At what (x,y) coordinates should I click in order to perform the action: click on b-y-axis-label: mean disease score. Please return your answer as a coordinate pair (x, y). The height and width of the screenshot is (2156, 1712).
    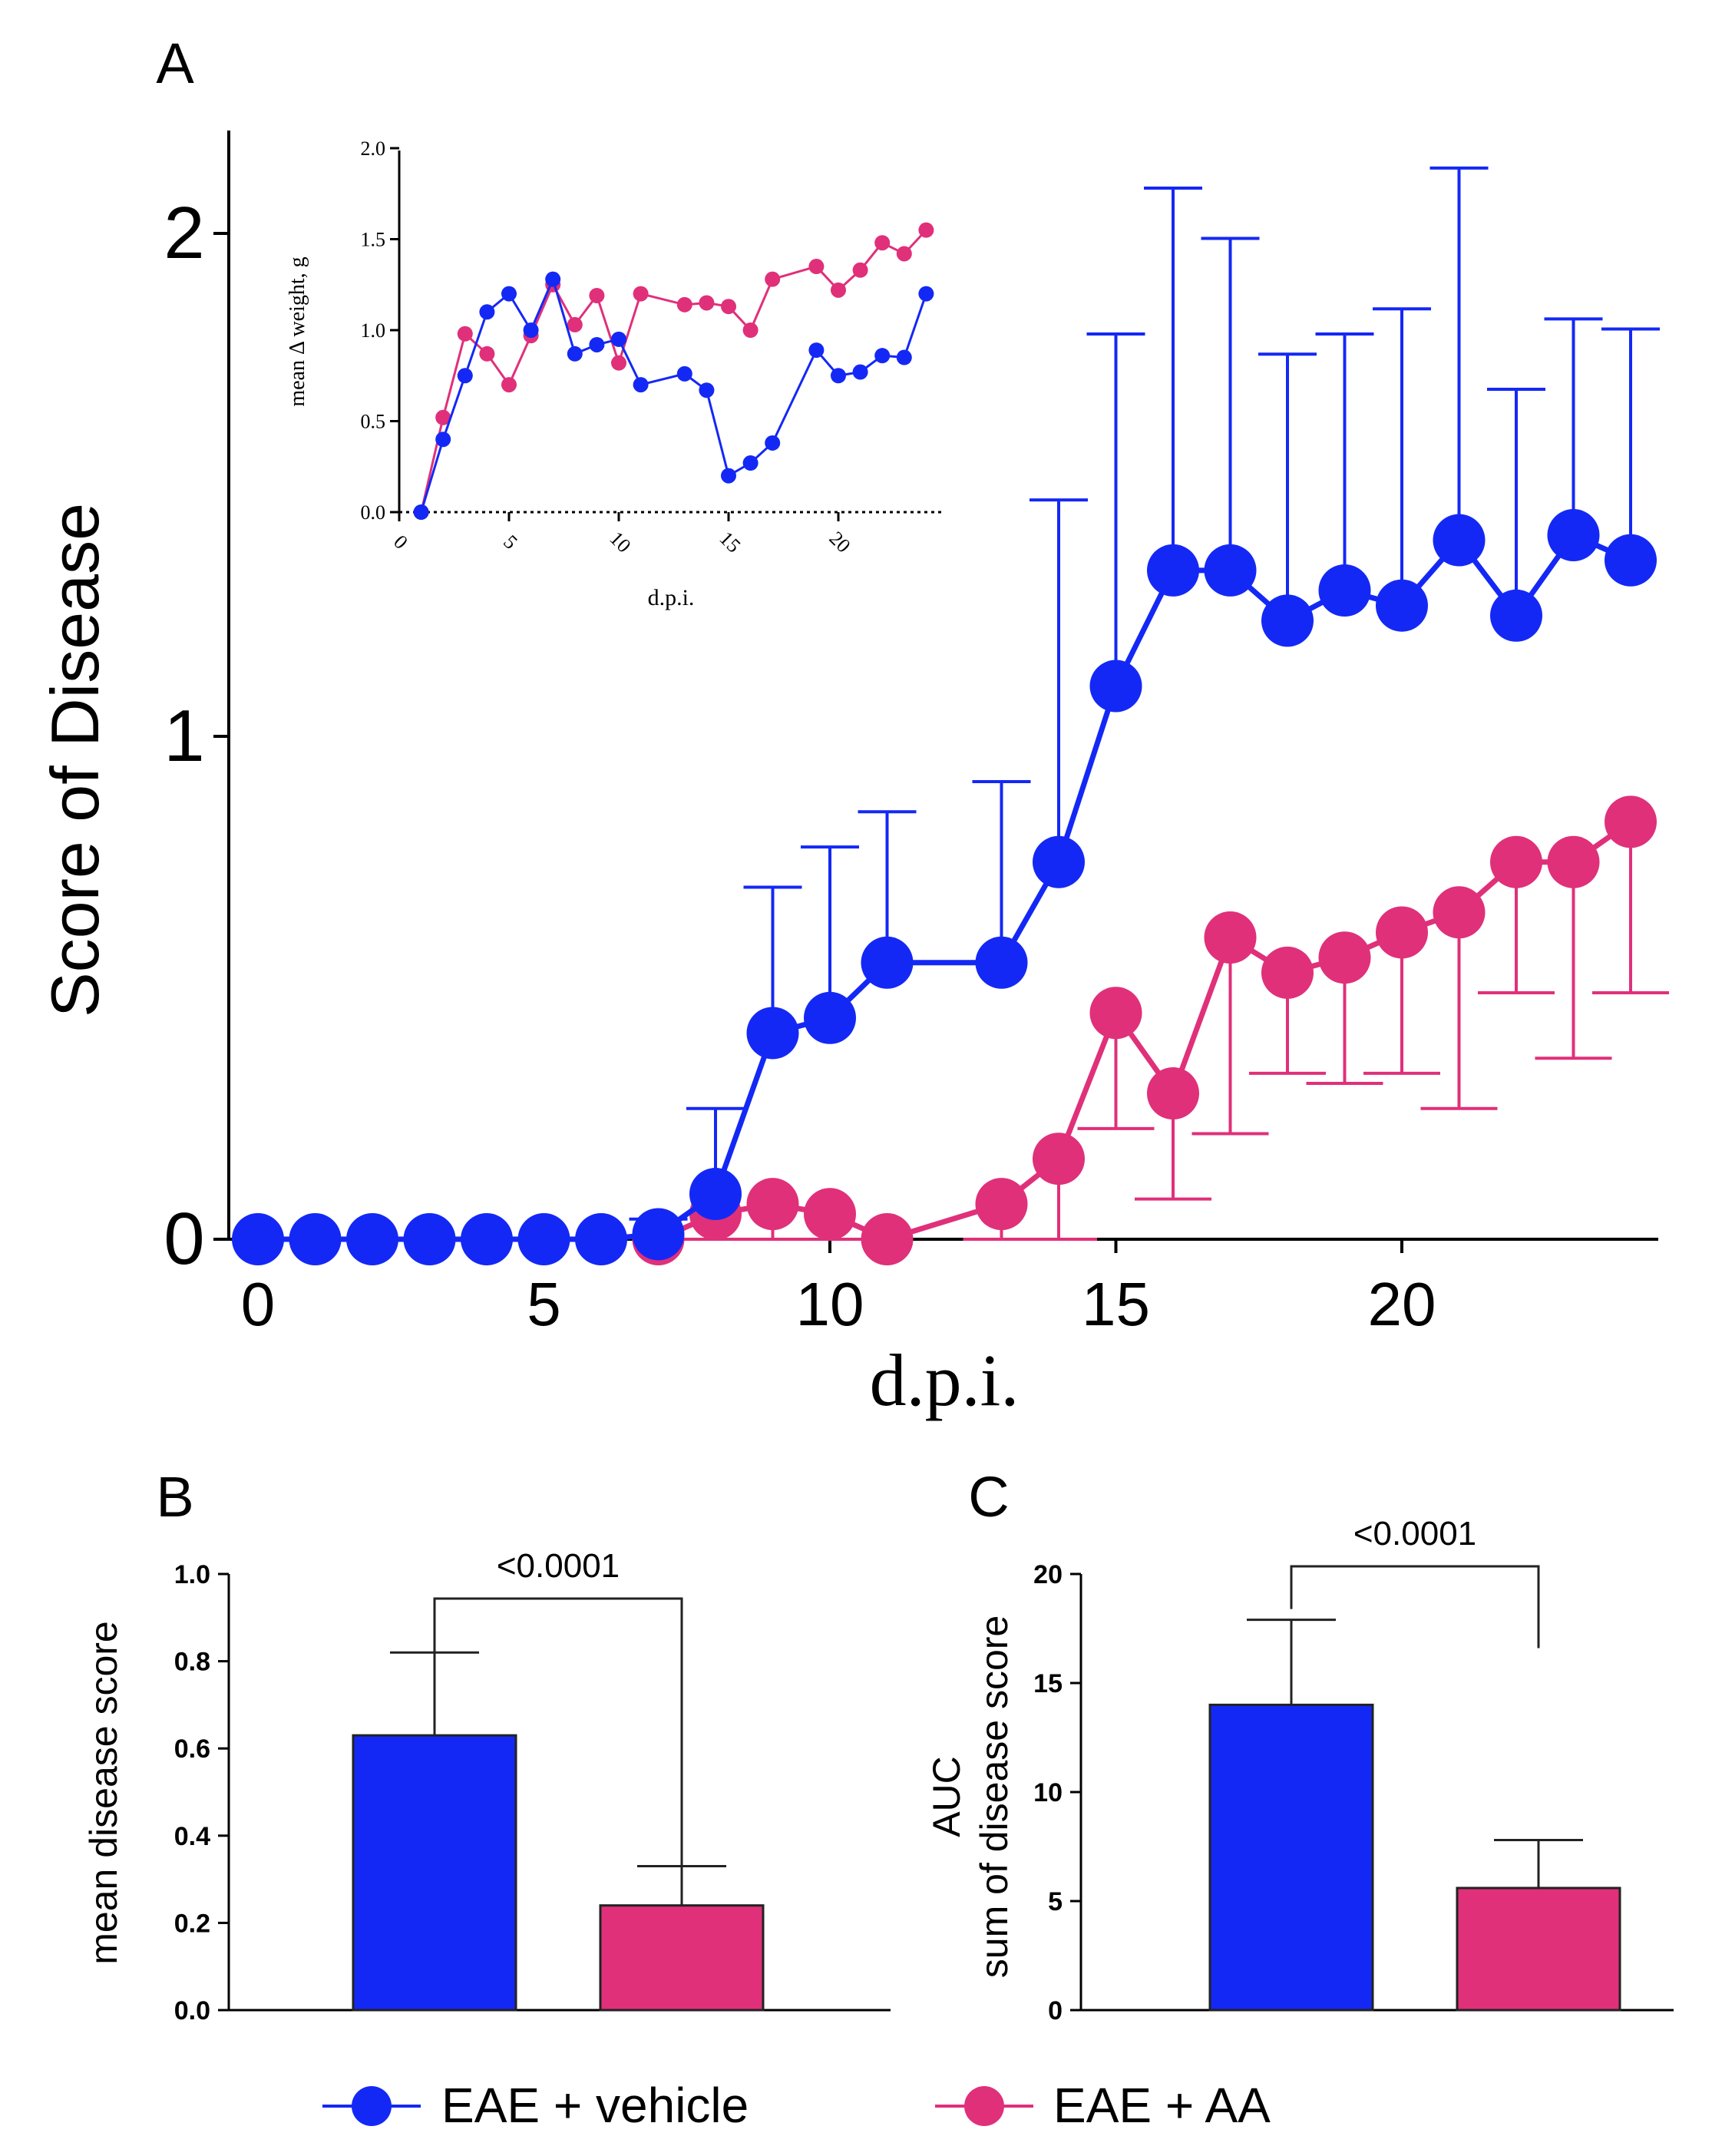
    Looking at the image, I should click on (103, 1793).